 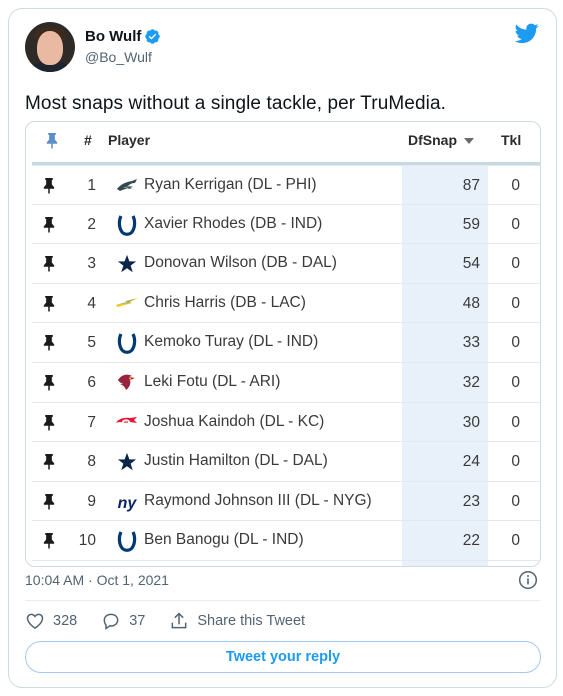 I want to click on rank-cell: 3, so click(x=91, y=264).